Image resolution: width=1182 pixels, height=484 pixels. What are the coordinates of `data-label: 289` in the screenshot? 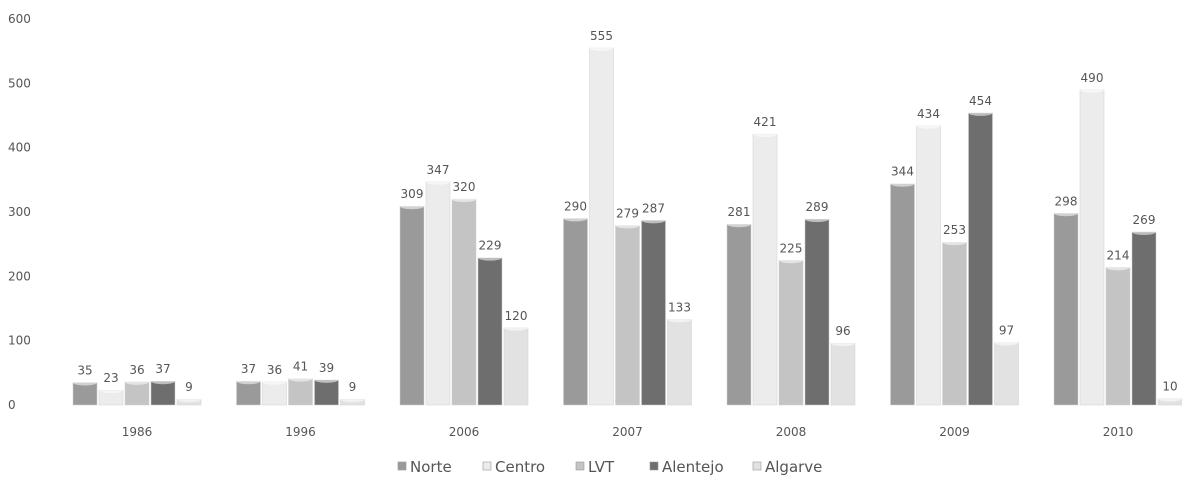 It's located at (817, 207).